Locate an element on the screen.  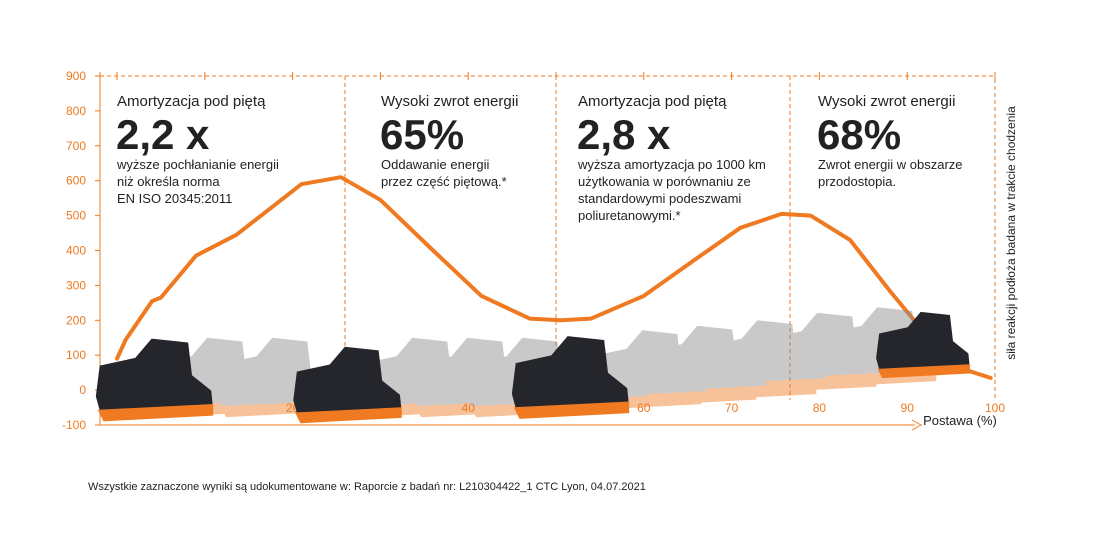
annotation-value: 2,2 x is located at coordinates (163, 134).